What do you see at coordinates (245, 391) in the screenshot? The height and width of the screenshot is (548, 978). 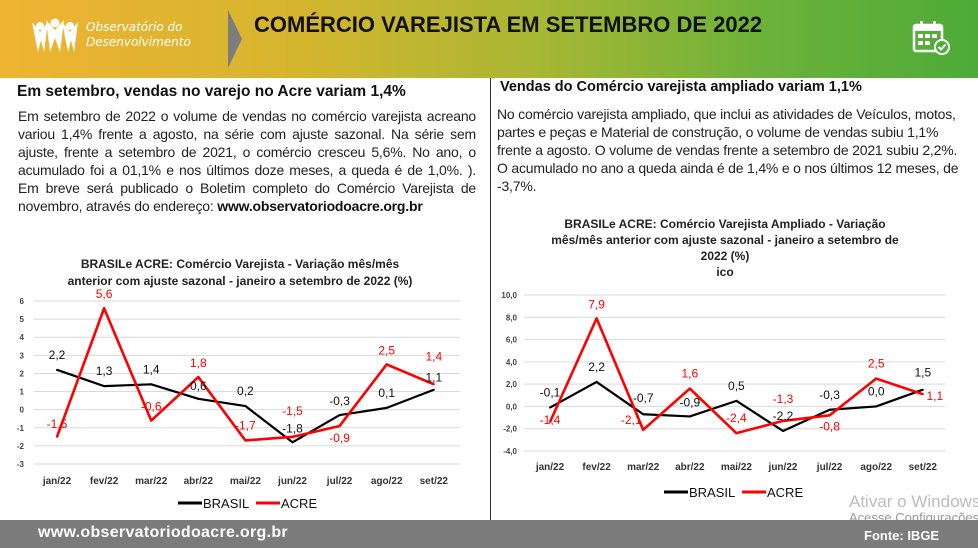 I see `data-label-brasil: 0,2` at bounding box center [245, 391].